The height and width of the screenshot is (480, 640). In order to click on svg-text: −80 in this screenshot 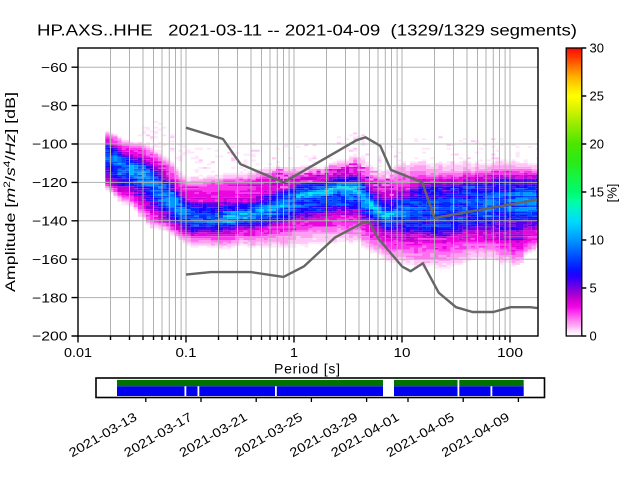, I will do `click(54, 105)`.